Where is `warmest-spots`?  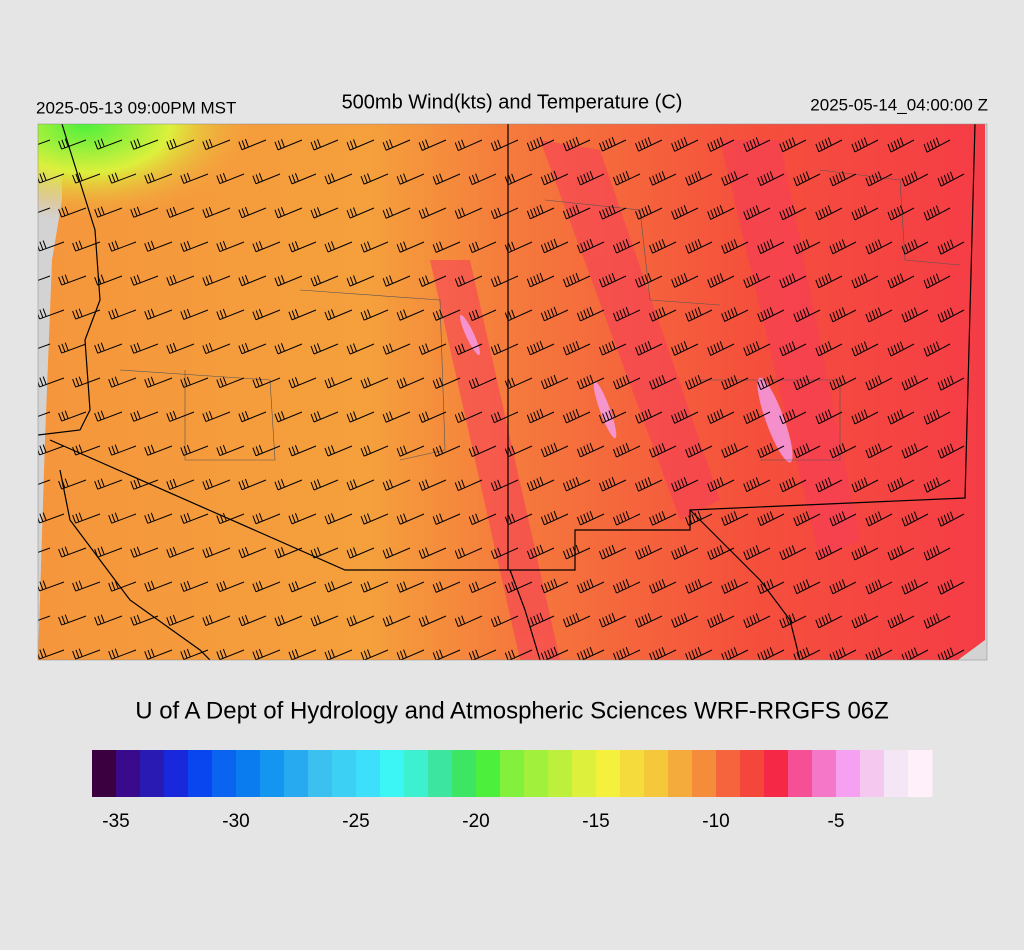 warmest-spots is located at coordinates (626, 388).